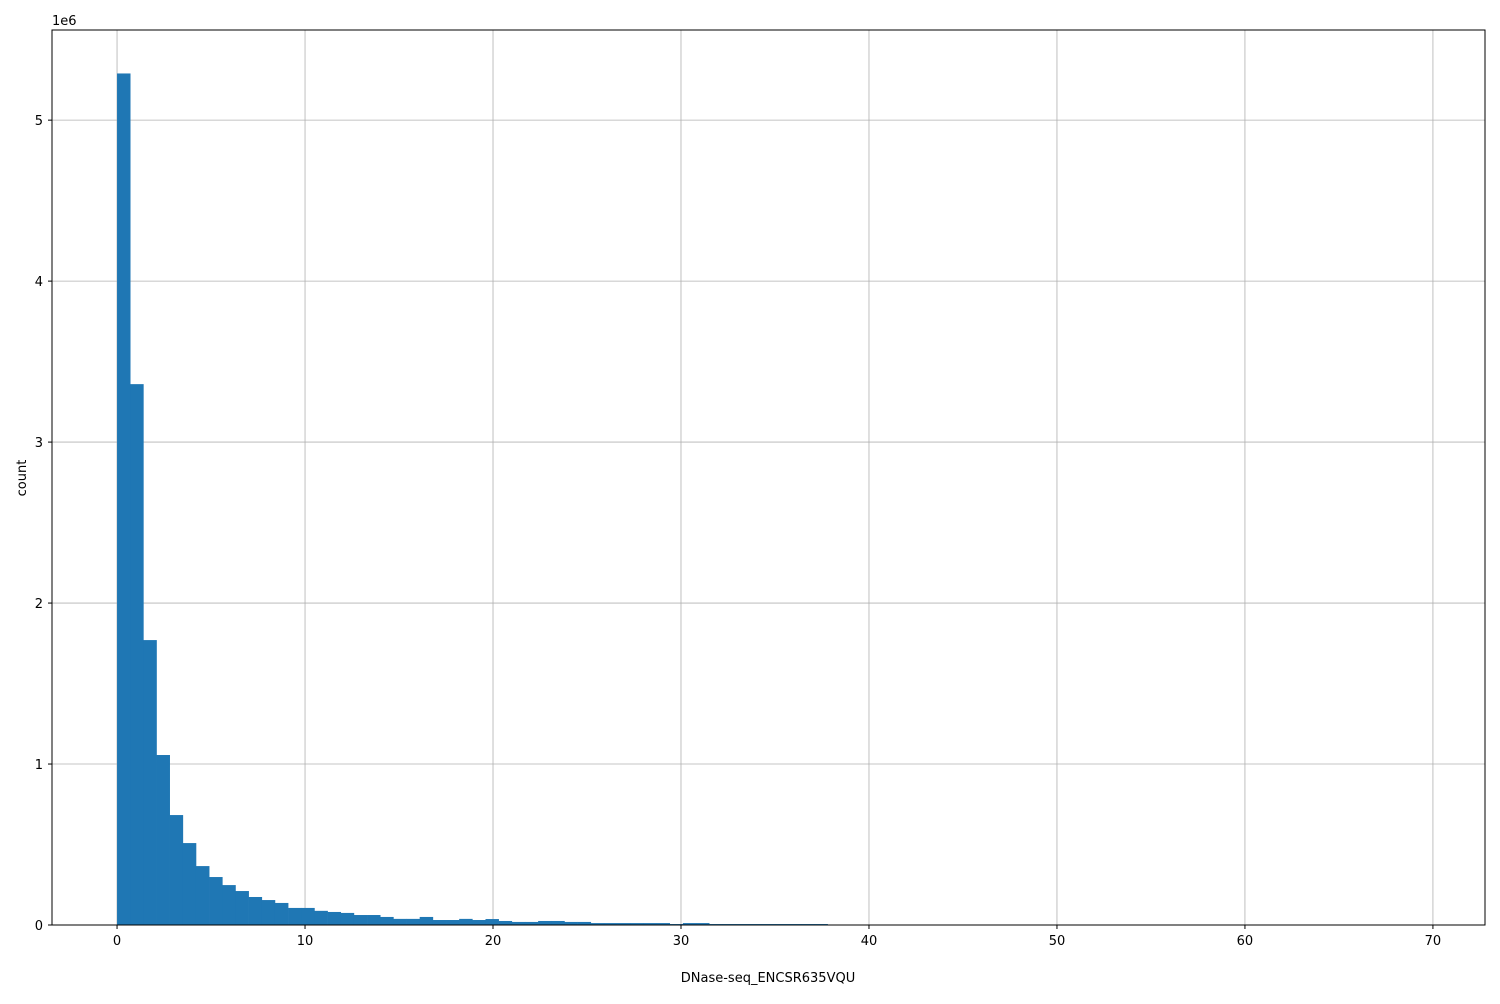 The width and height of the screenshot is (1500, 1004). I want to click on x-tick-label: 0, so click(117, 941).